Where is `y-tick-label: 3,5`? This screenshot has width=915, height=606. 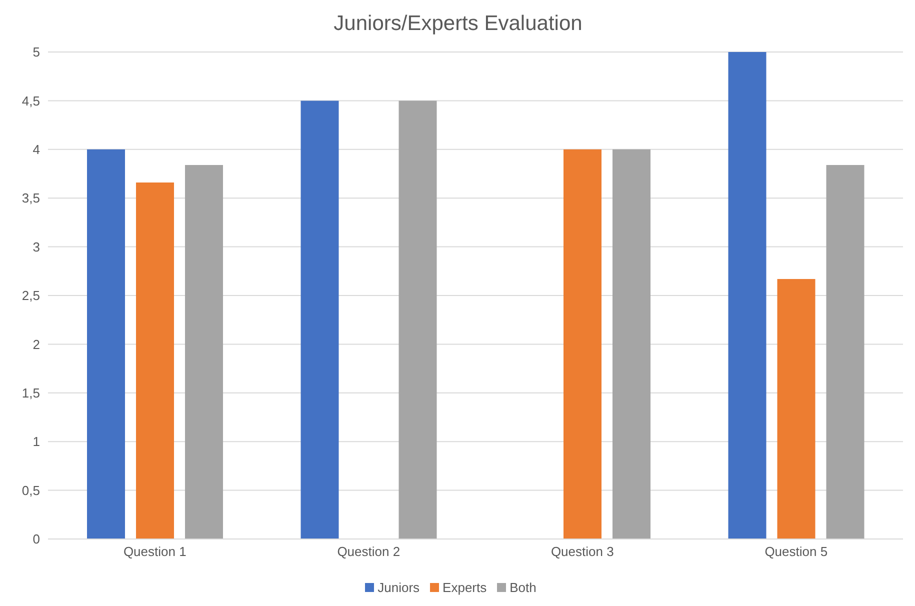
y-tick-label: 3,5 is located at coordinates (31, 198).